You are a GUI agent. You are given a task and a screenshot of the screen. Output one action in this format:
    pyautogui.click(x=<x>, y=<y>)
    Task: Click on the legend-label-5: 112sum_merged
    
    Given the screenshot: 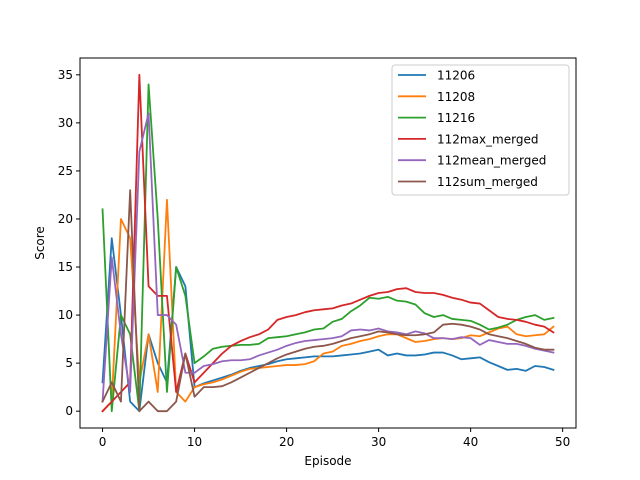 What is the action you would take?
    pyautogui.click(x=487, y=182)
    